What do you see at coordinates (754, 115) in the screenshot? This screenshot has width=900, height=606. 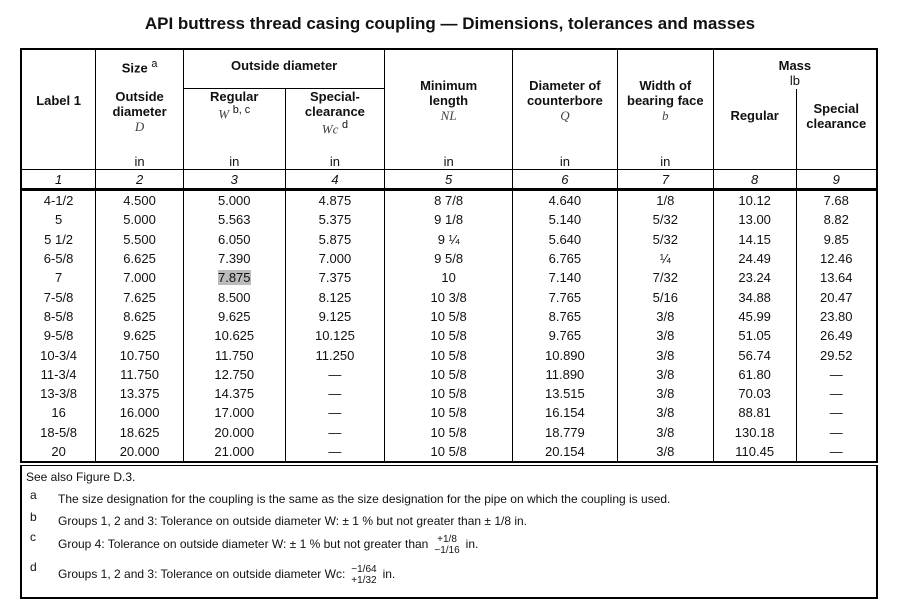 I see `header-mass-regular: Regular` at bounding box center [754, 115].